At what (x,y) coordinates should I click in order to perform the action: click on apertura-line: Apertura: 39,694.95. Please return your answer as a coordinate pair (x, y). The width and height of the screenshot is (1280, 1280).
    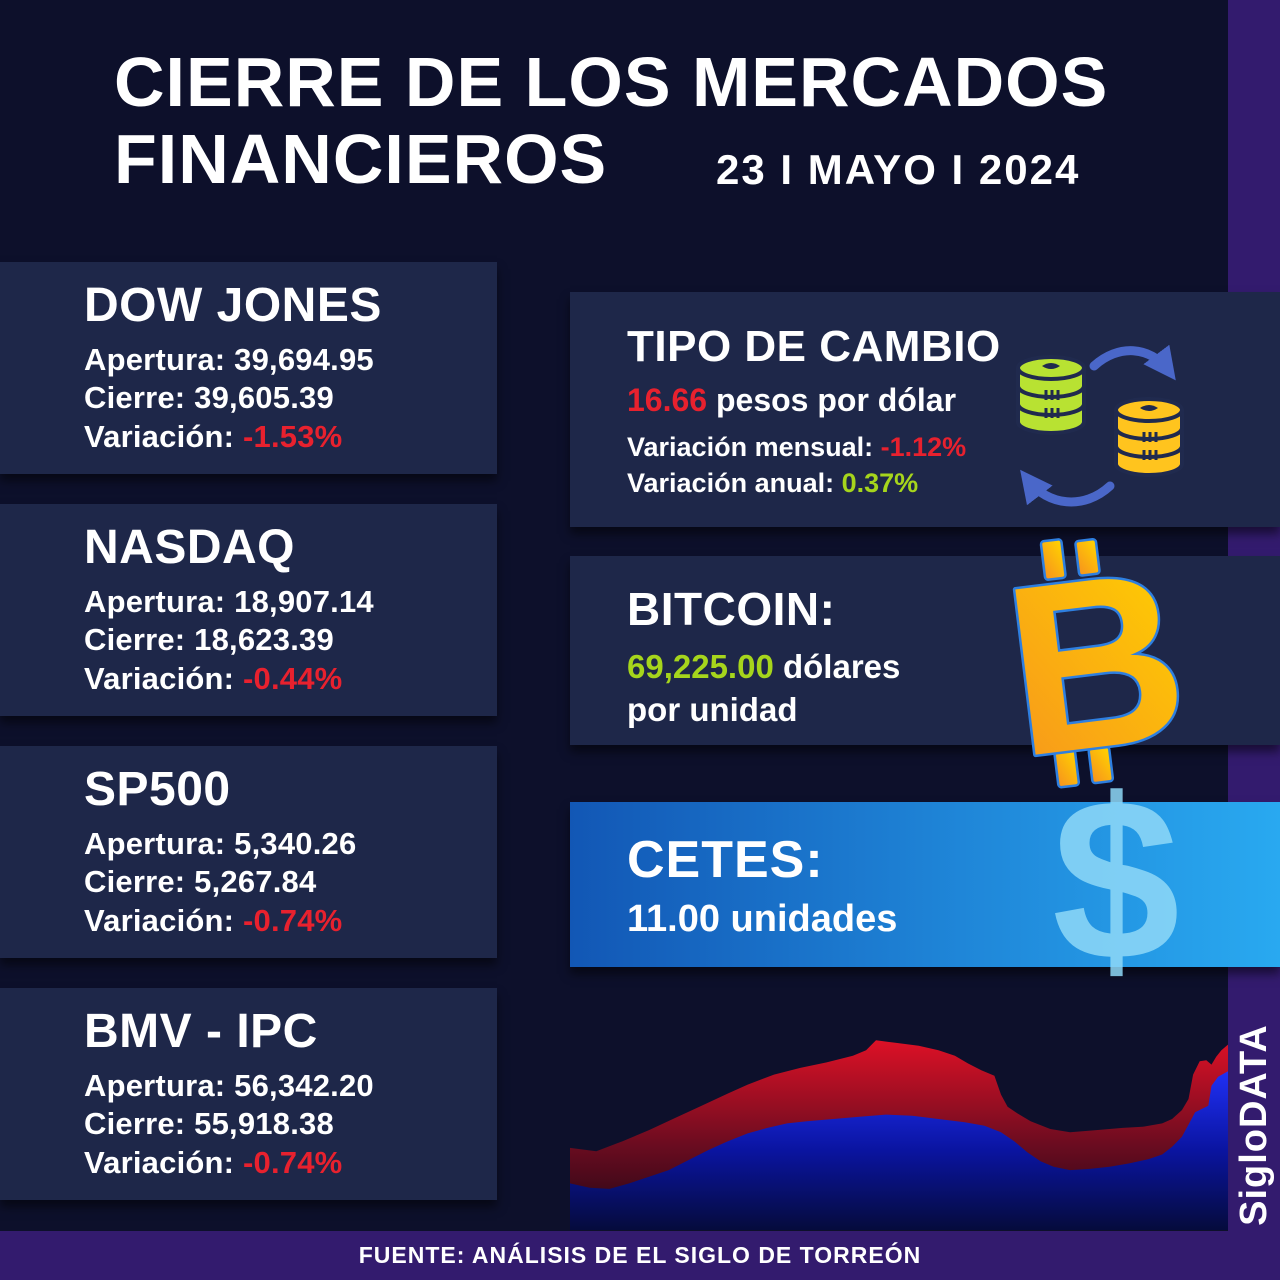
    Looking at the image, I should click on (290, 360).